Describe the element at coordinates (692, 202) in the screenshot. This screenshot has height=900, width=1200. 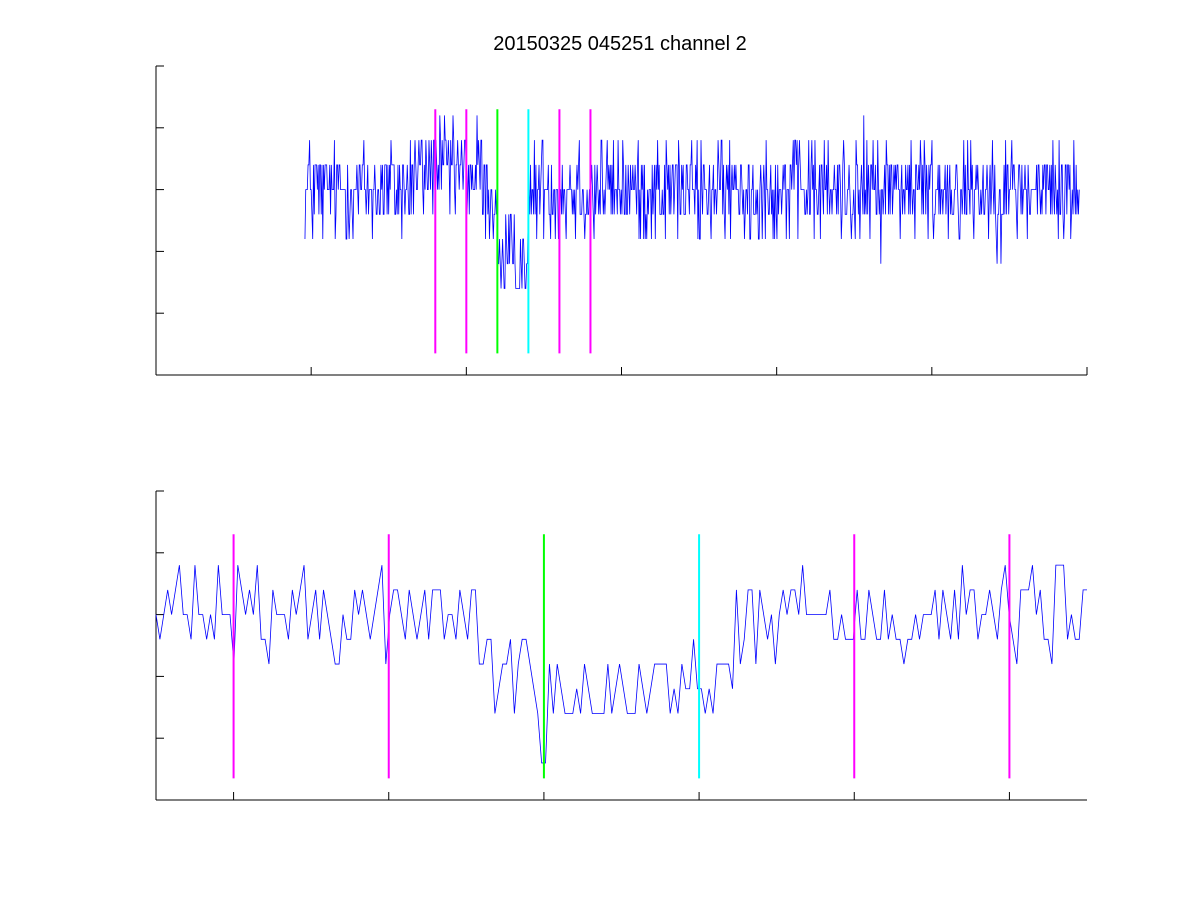
I see `signal-trace` at that location.